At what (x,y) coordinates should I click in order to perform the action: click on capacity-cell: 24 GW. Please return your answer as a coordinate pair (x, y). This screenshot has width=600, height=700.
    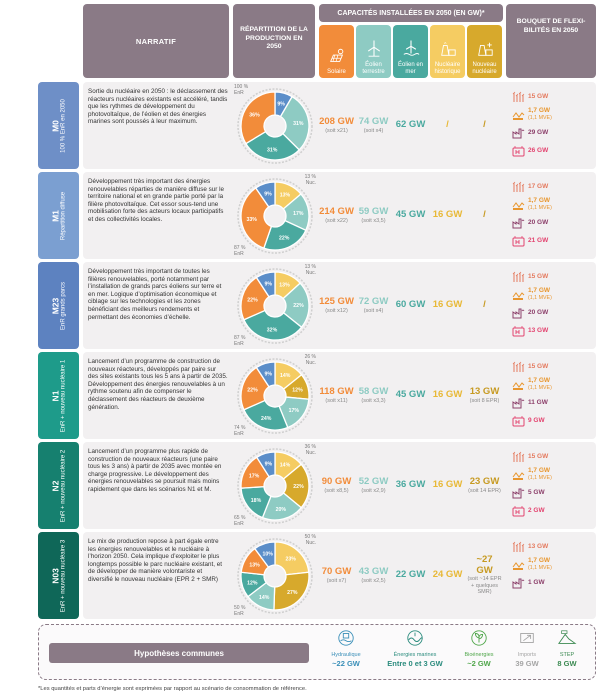
    Looking at the image, I should click on (447, 575).